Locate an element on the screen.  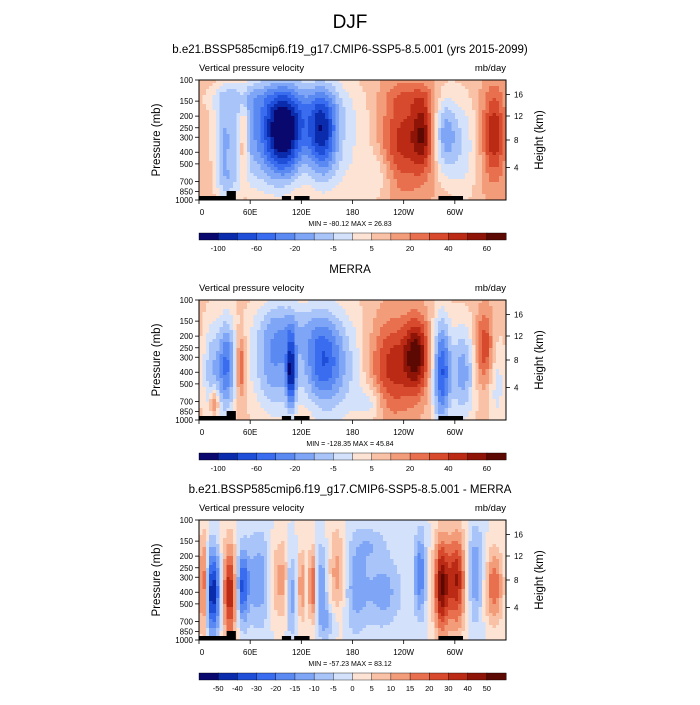
colorbar-segment is located at coordinates (246, 236).